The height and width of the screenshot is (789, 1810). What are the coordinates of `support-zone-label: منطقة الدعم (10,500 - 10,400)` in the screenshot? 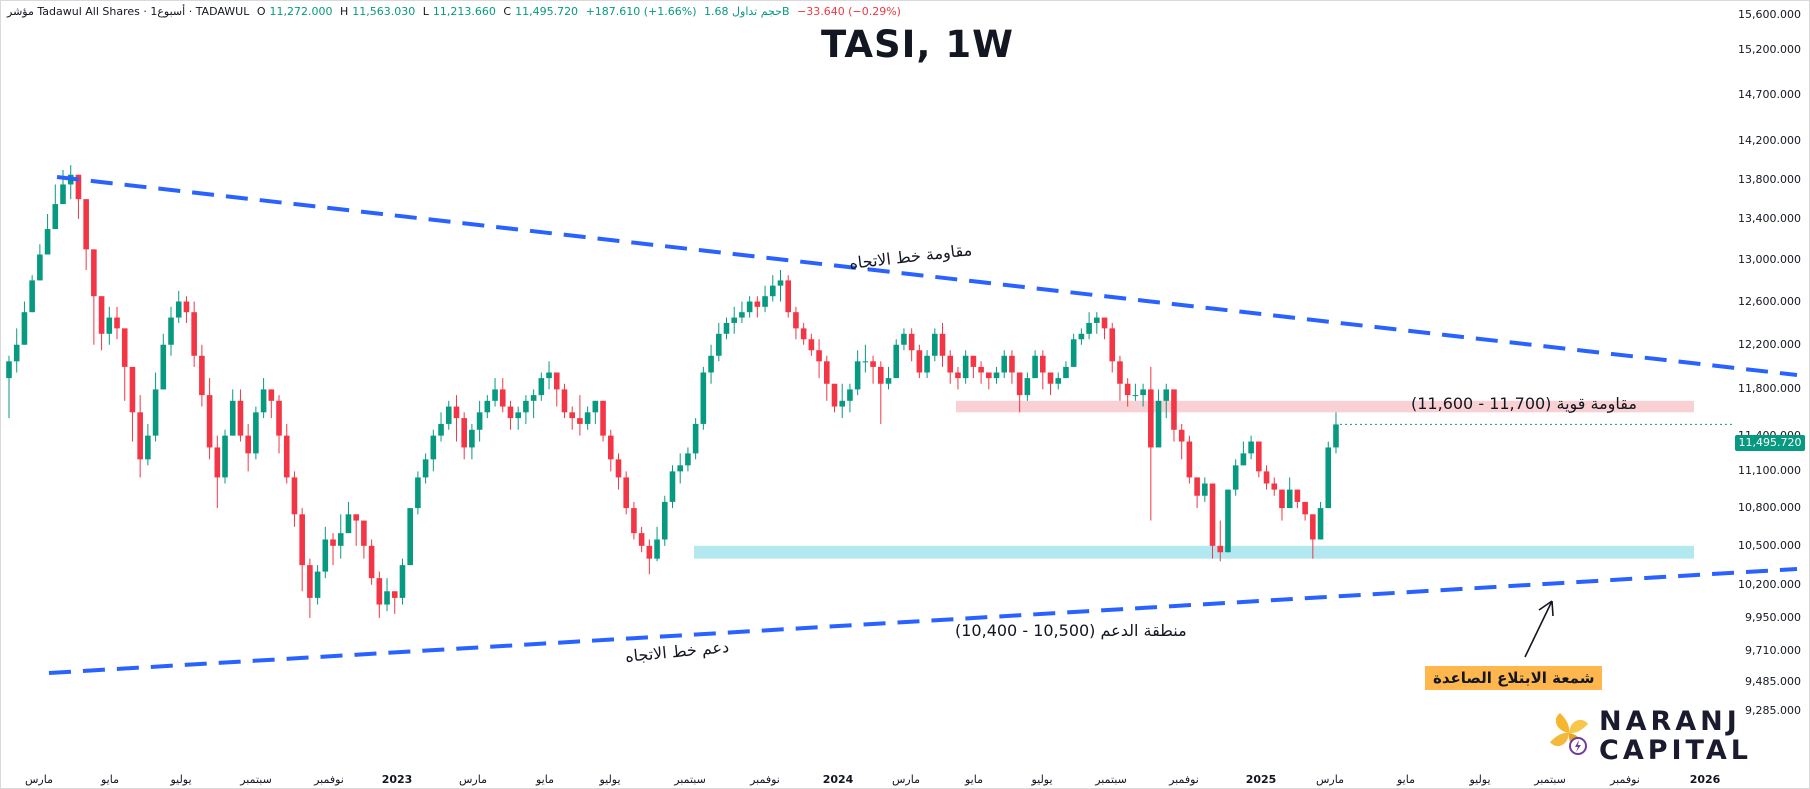 It's located at (1071, 630).